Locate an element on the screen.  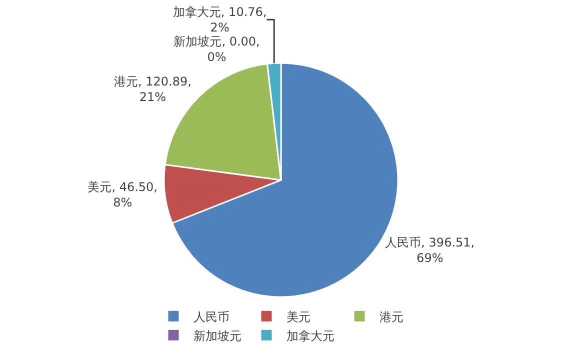
data-label: 人民币, 396.51, 69% is located at coordinates (430, 251).